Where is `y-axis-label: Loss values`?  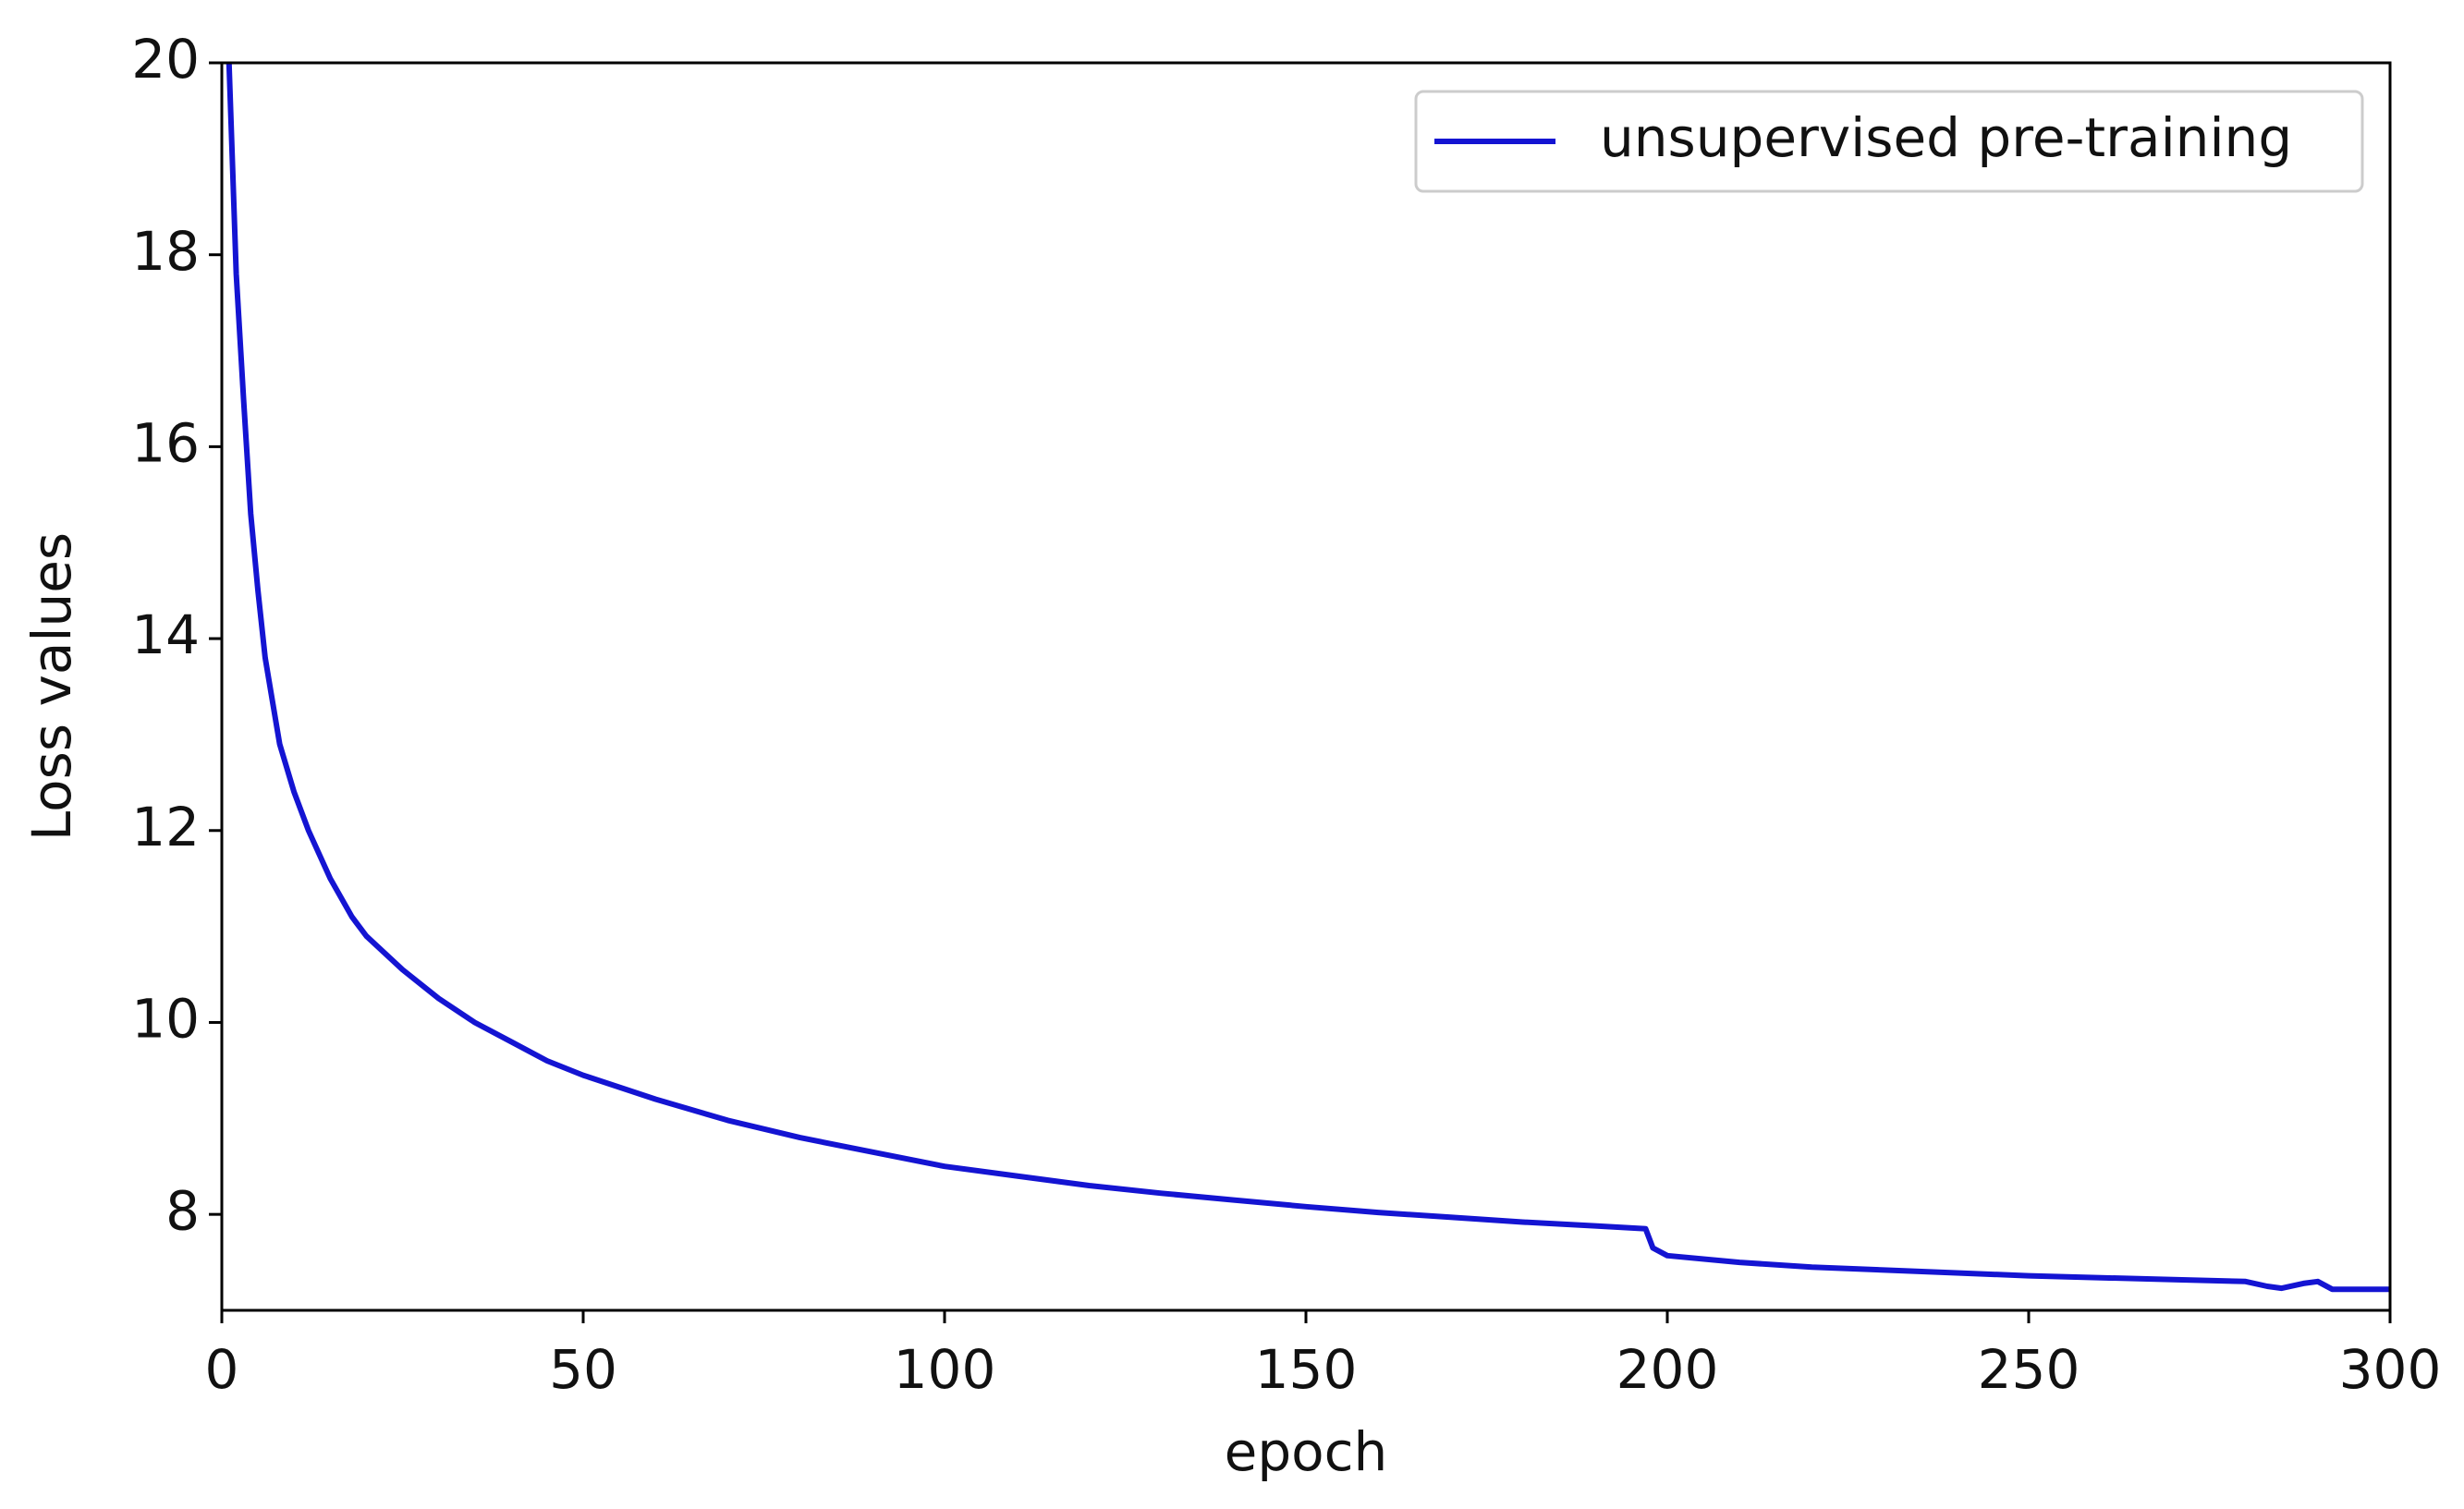
y-axis-label: Loss values is located at coordinates (51, 686).